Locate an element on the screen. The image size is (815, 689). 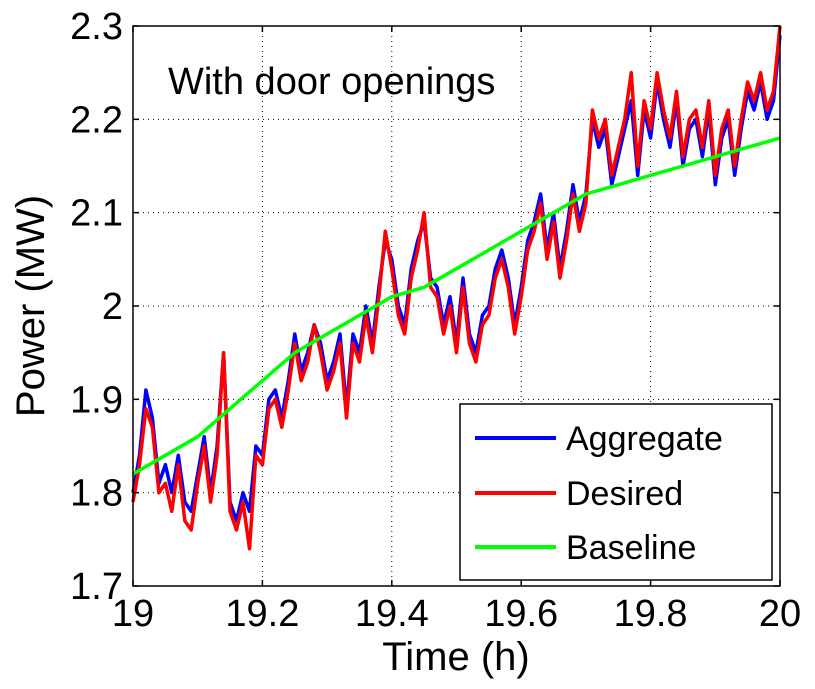
x-tick-label: 19.4 is located at coordinates (392, 614).